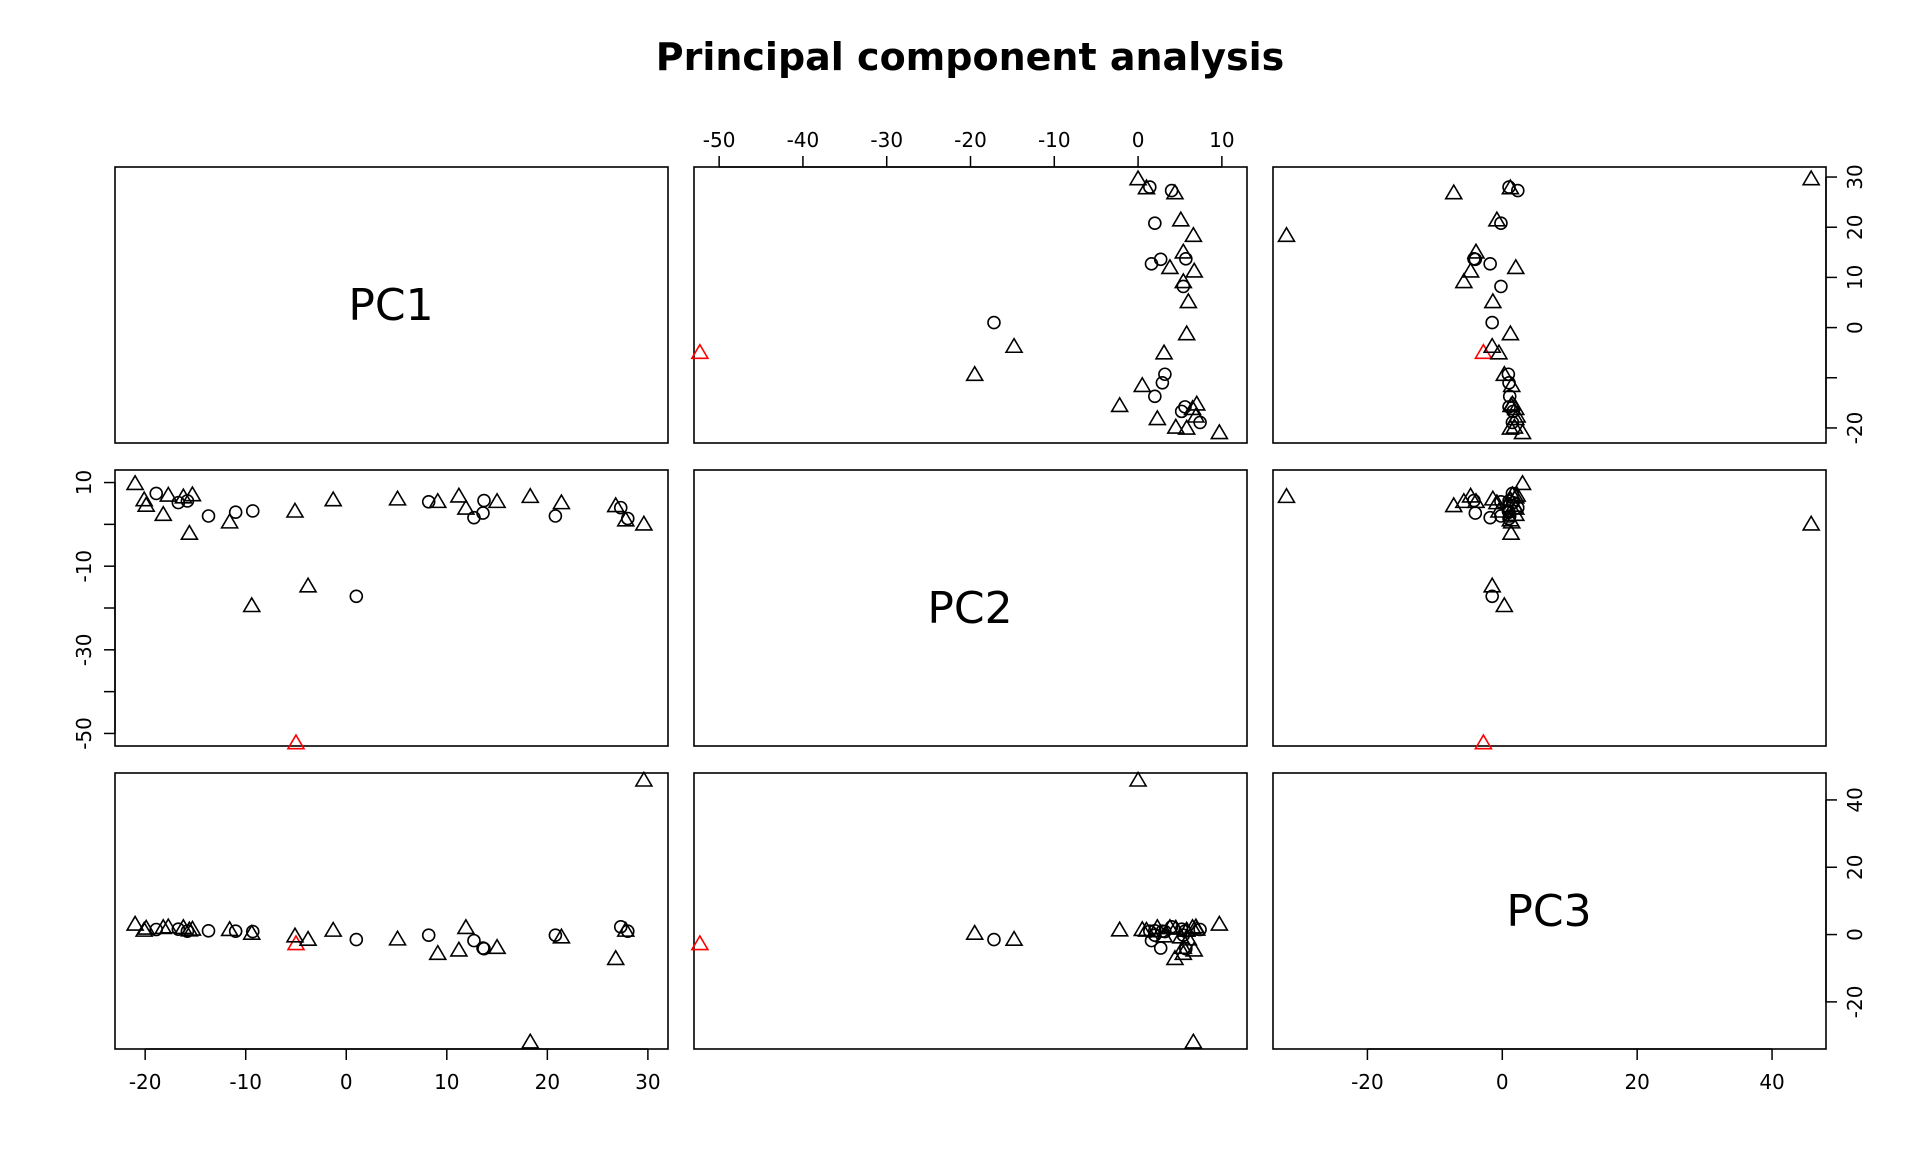 The width and height of the screenshot is (1920, 1156). I want to click on point-0-r3c2, so click(1219, 922).